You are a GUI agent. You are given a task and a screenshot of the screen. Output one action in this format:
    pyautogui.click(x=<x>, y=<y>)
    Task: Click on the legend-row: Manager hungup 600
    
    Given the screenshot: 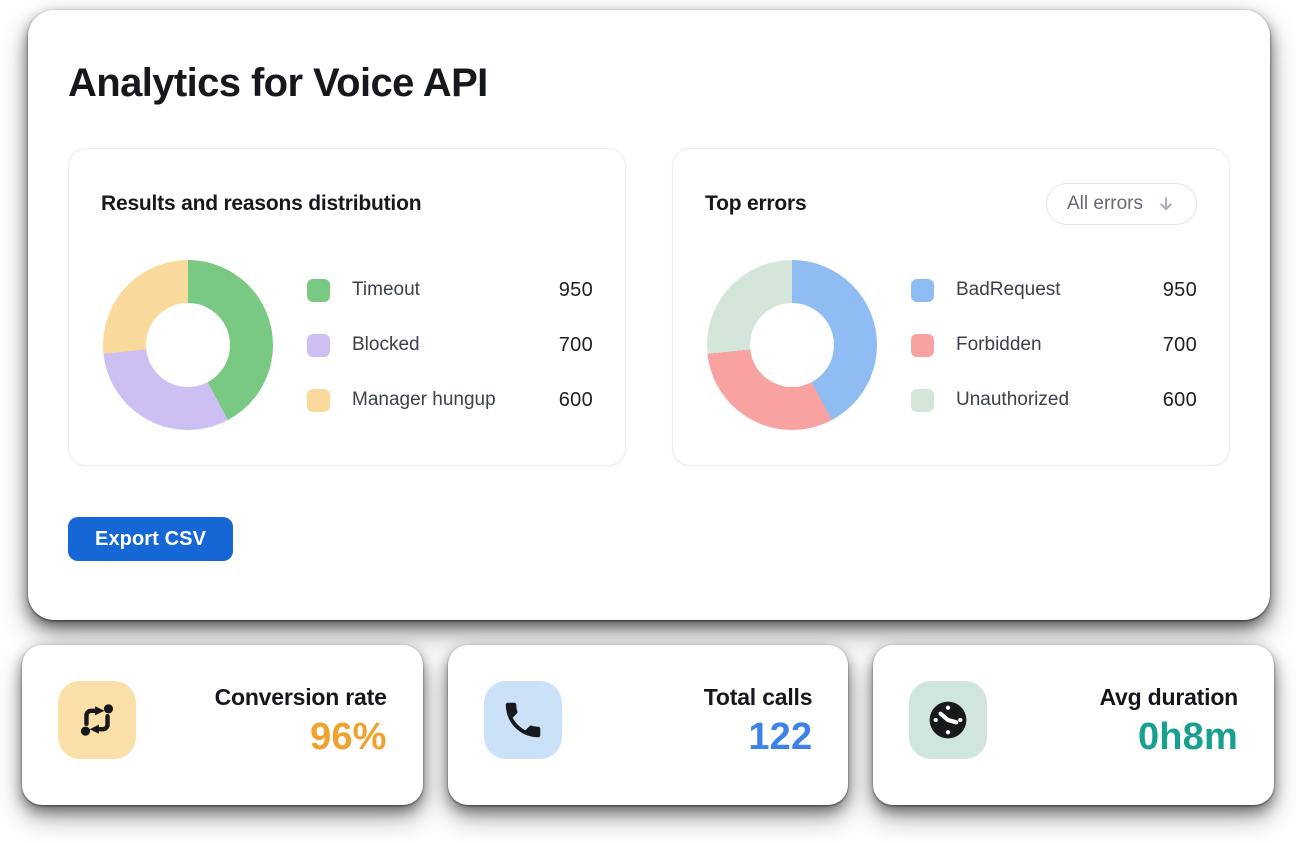 What is the action you would take?
    pyautogui.click(x=450, y=400)
    